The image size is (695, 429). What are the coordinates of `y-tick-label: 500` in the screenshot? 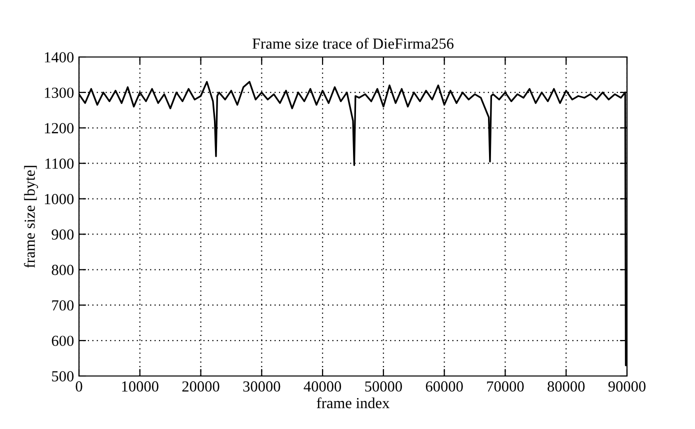 It's located at (63, 376).